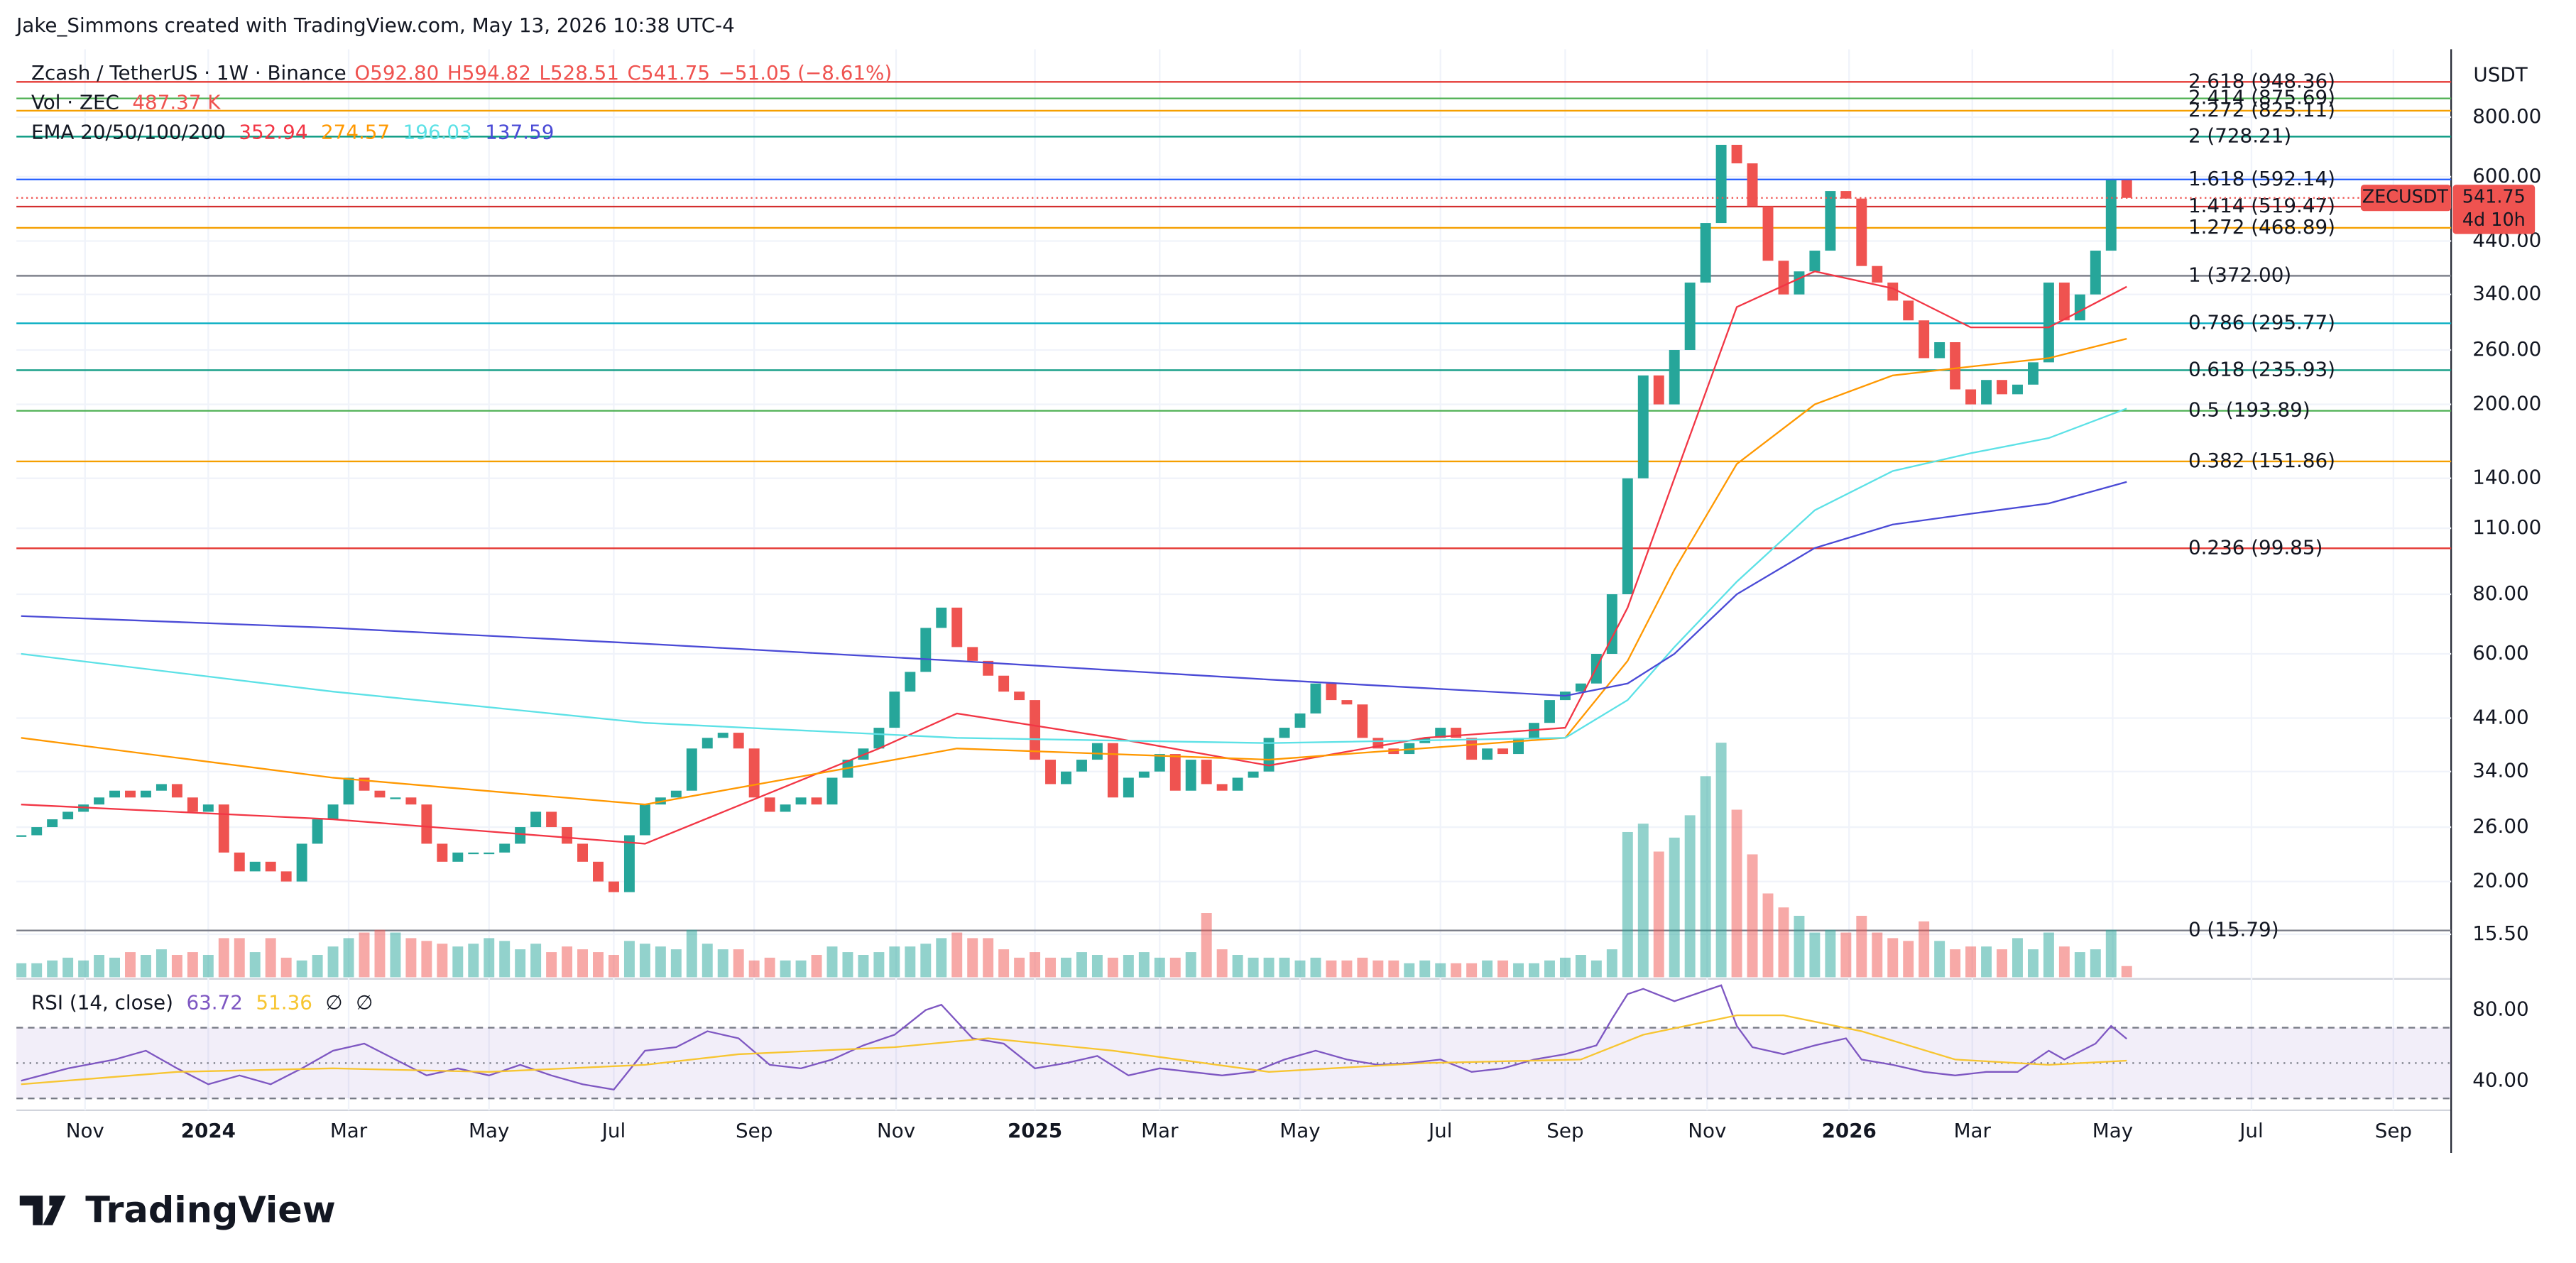 The width and height of the screenshot is (2576, 1263). What do you see at coordinates (579, 72) in the screenshot?
I see `legend-ohlc: L528.51` at bounding box center [579, 72].